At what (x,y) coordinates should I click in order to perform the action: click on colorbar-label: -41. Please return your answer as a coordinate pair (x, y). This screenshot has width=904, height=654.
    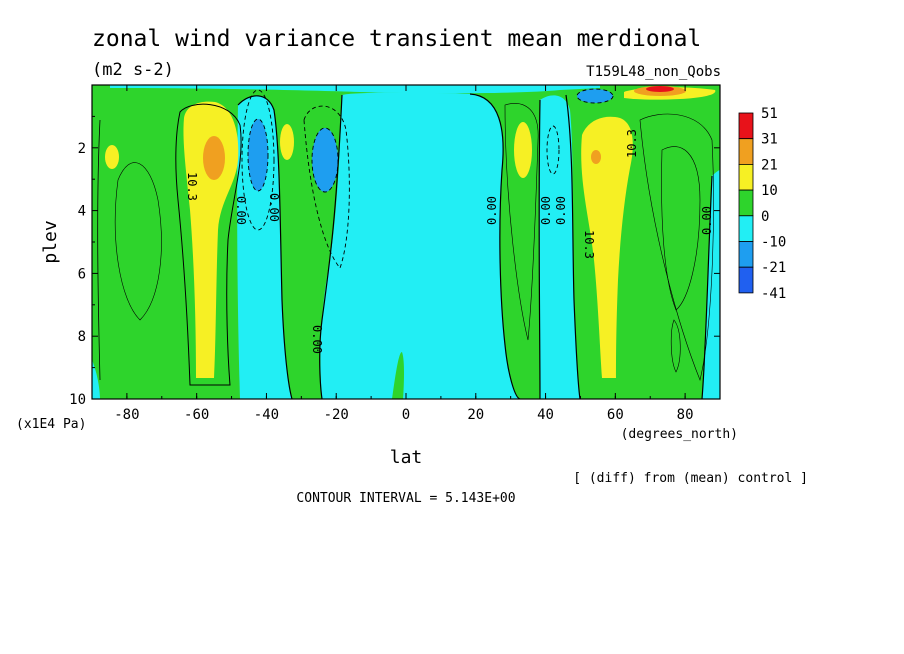
    Looking at the image, I should click on (773, 294).